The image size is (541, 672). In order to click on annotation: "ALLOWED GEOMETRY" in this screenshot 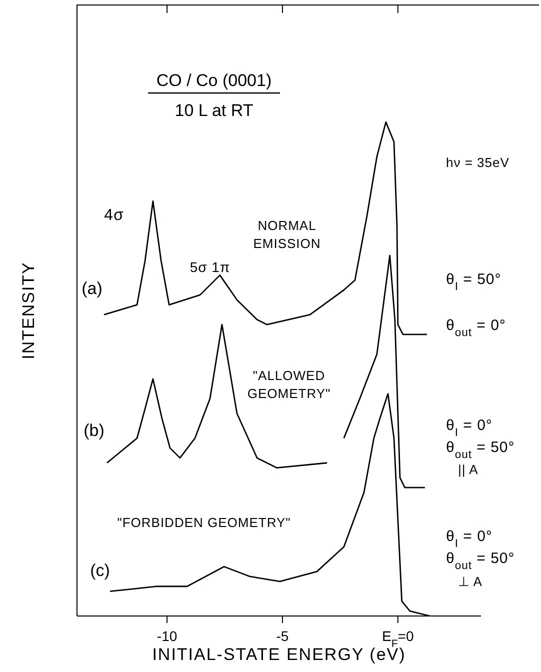, I will do `click(289, 385)`.